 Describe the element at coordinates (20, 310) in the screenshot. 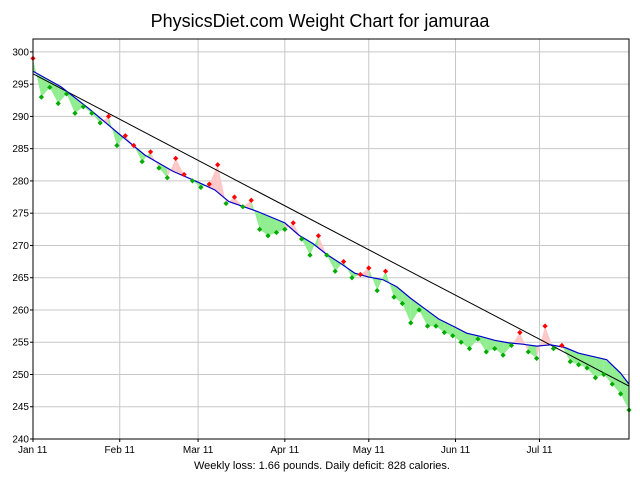

I see `y-tick-label: 260` at that location.